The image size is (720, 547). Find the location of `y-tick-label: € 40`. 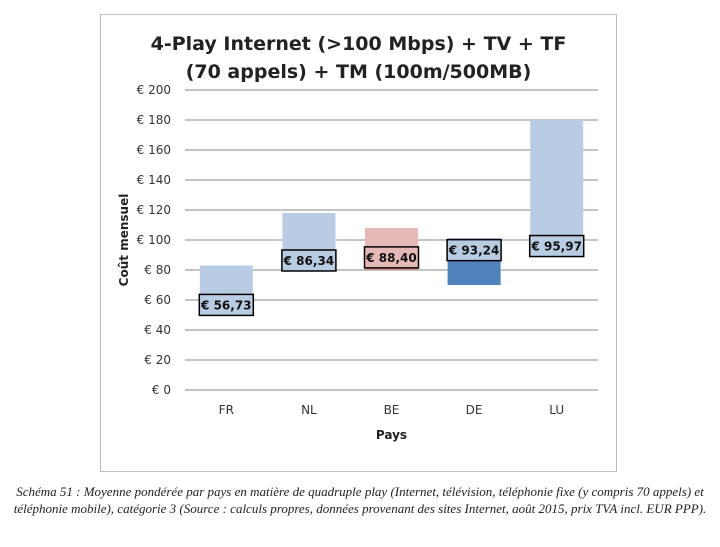

y-tick-label: € 40 is located at coordinates (157, 330).